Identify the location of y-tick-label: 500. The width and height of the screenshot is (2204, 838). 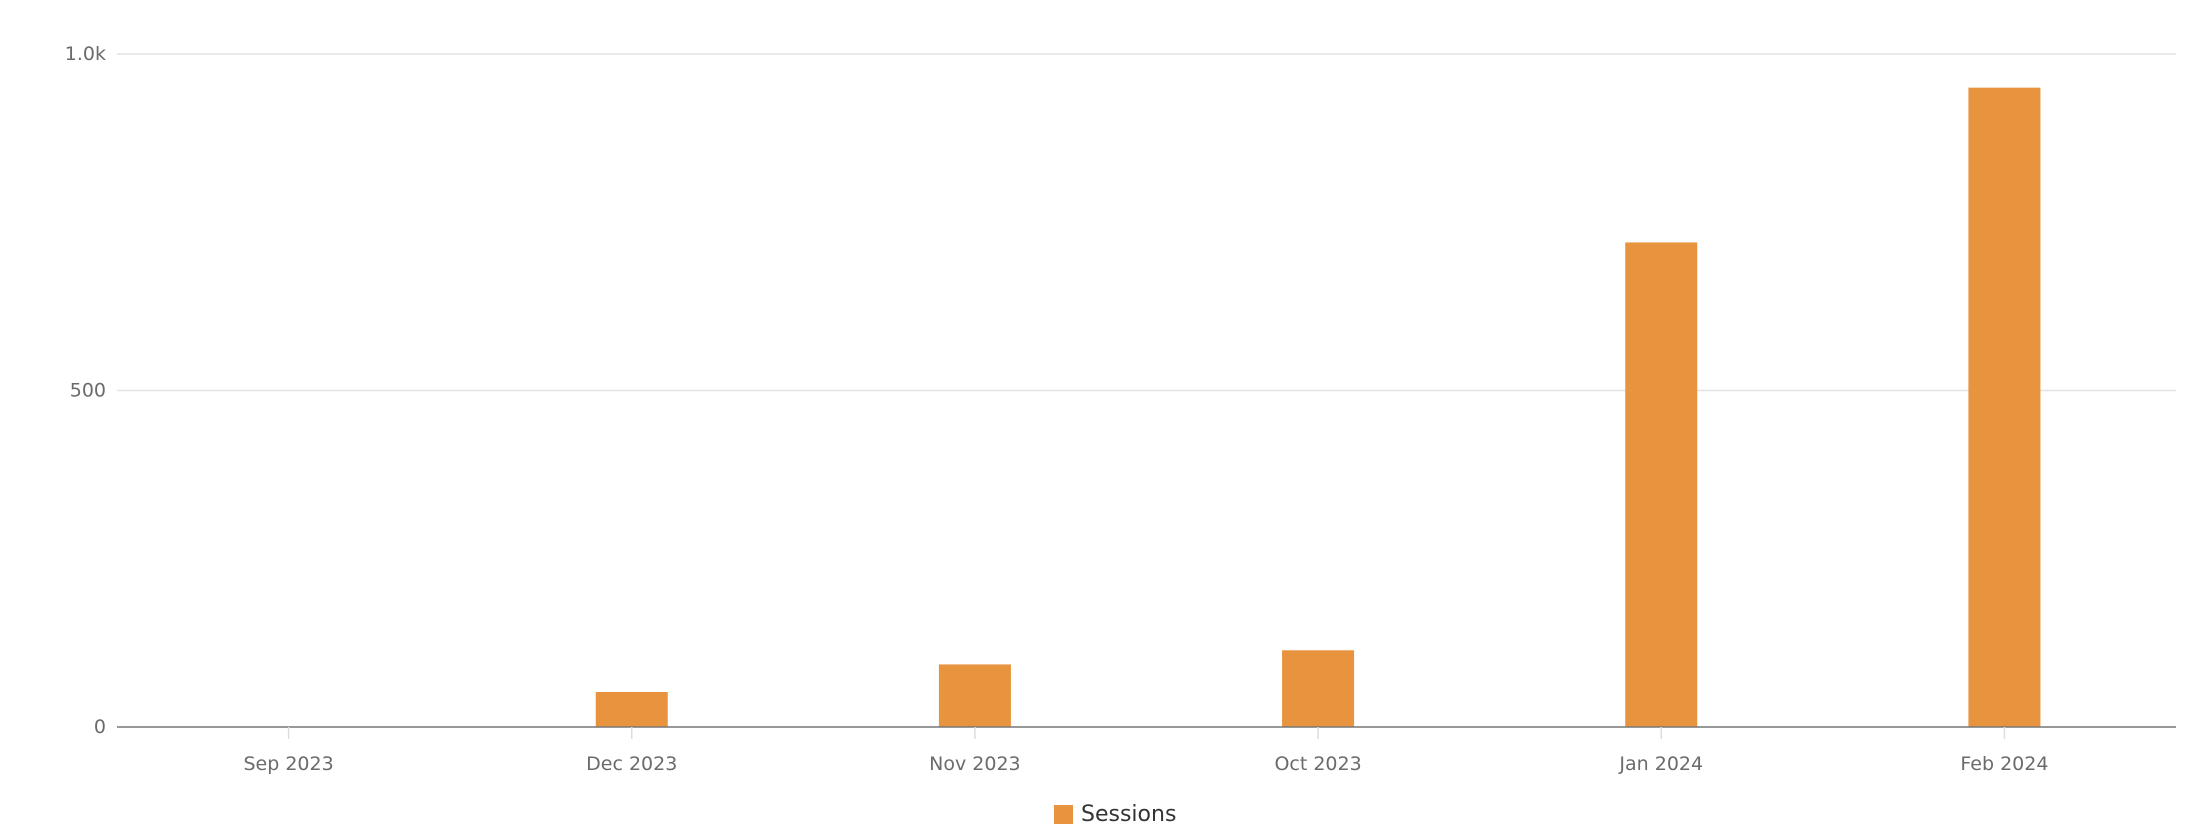
(88, 391).